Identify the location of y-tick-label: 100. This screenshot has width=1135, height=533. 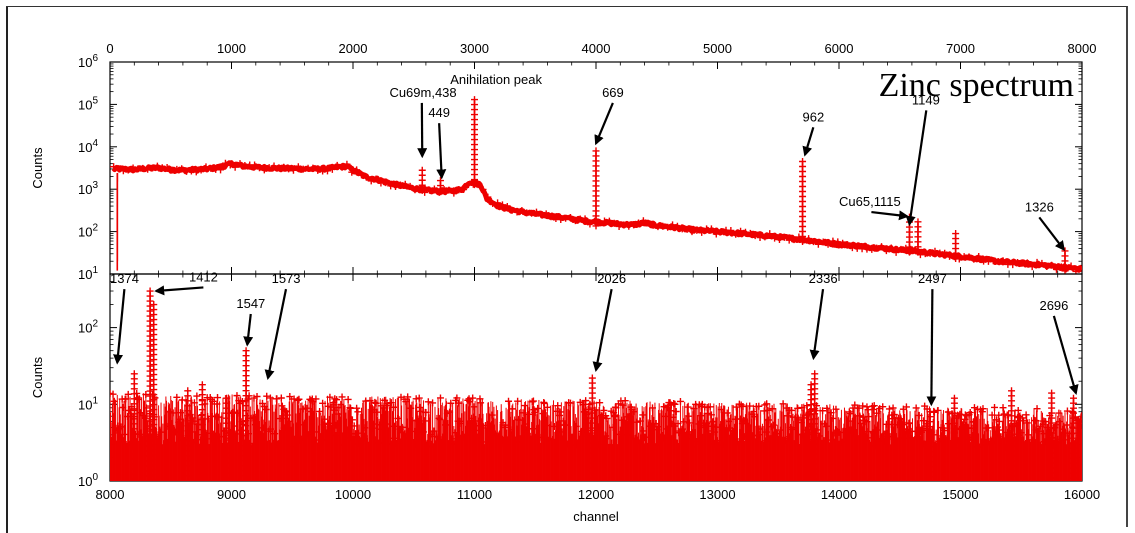
(88, 480).